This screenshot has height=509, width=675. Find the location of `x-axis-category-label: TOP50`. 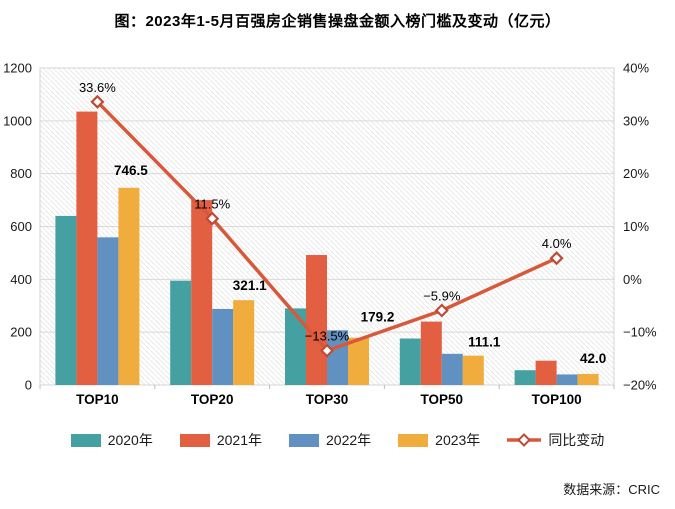

x-axis-category-label: TOP50 is located at coordinates (442, 399).